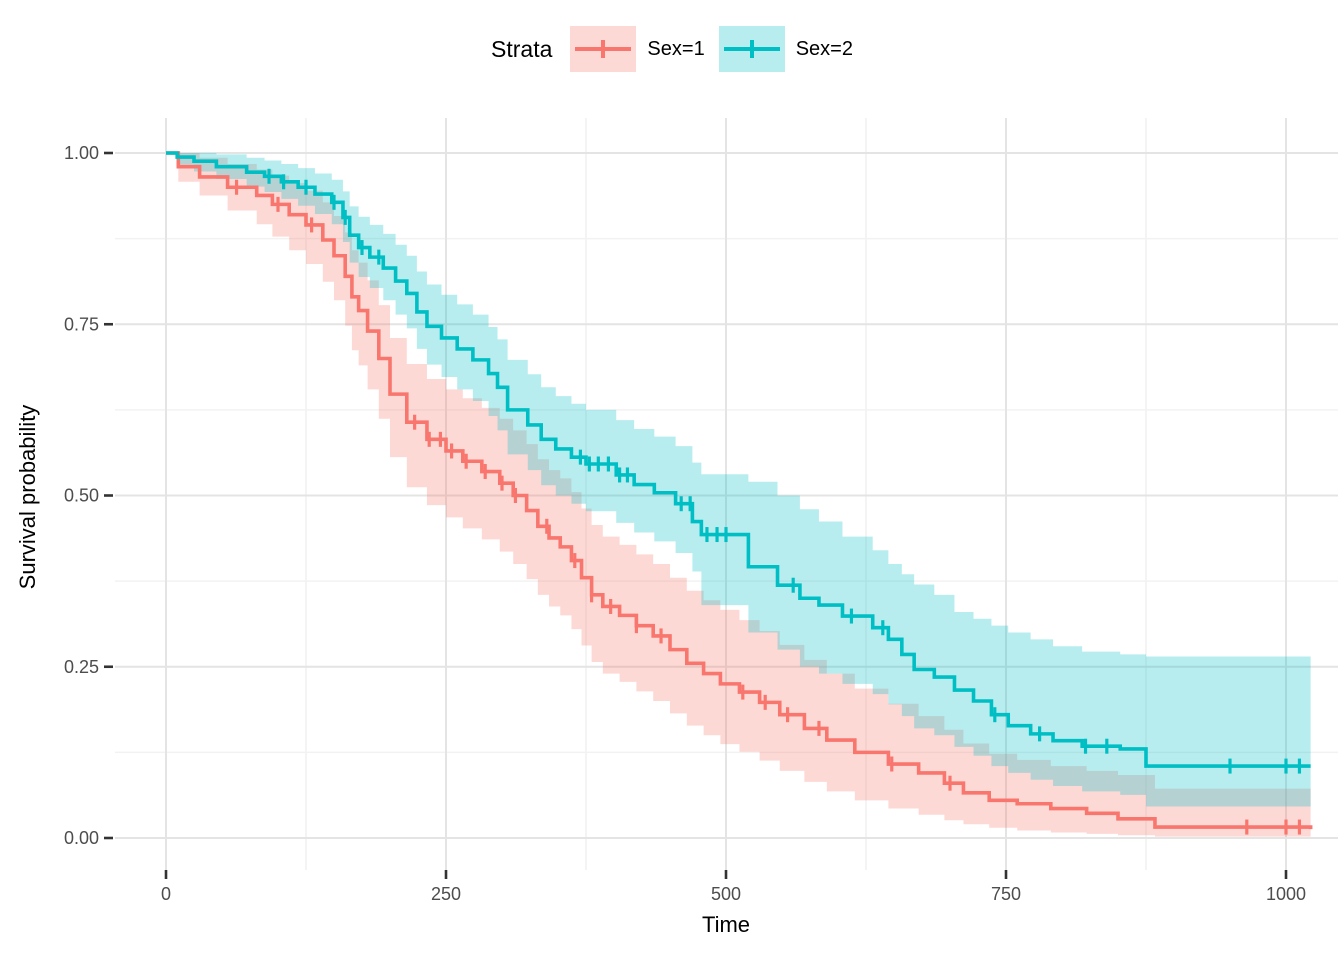  I want to click on x-tick-label: 0, so click(166, 894).